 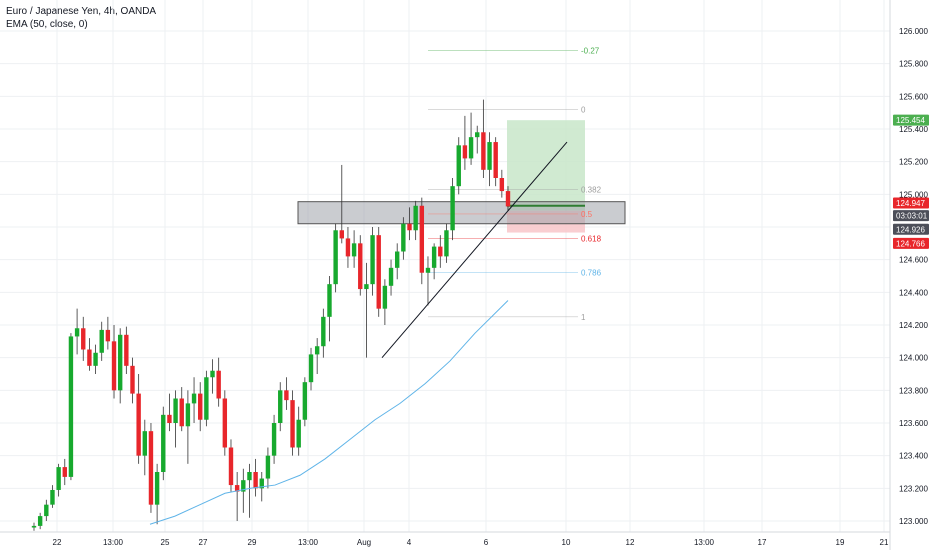 I want to click on countdown-tag, so click(x=911, y=216).